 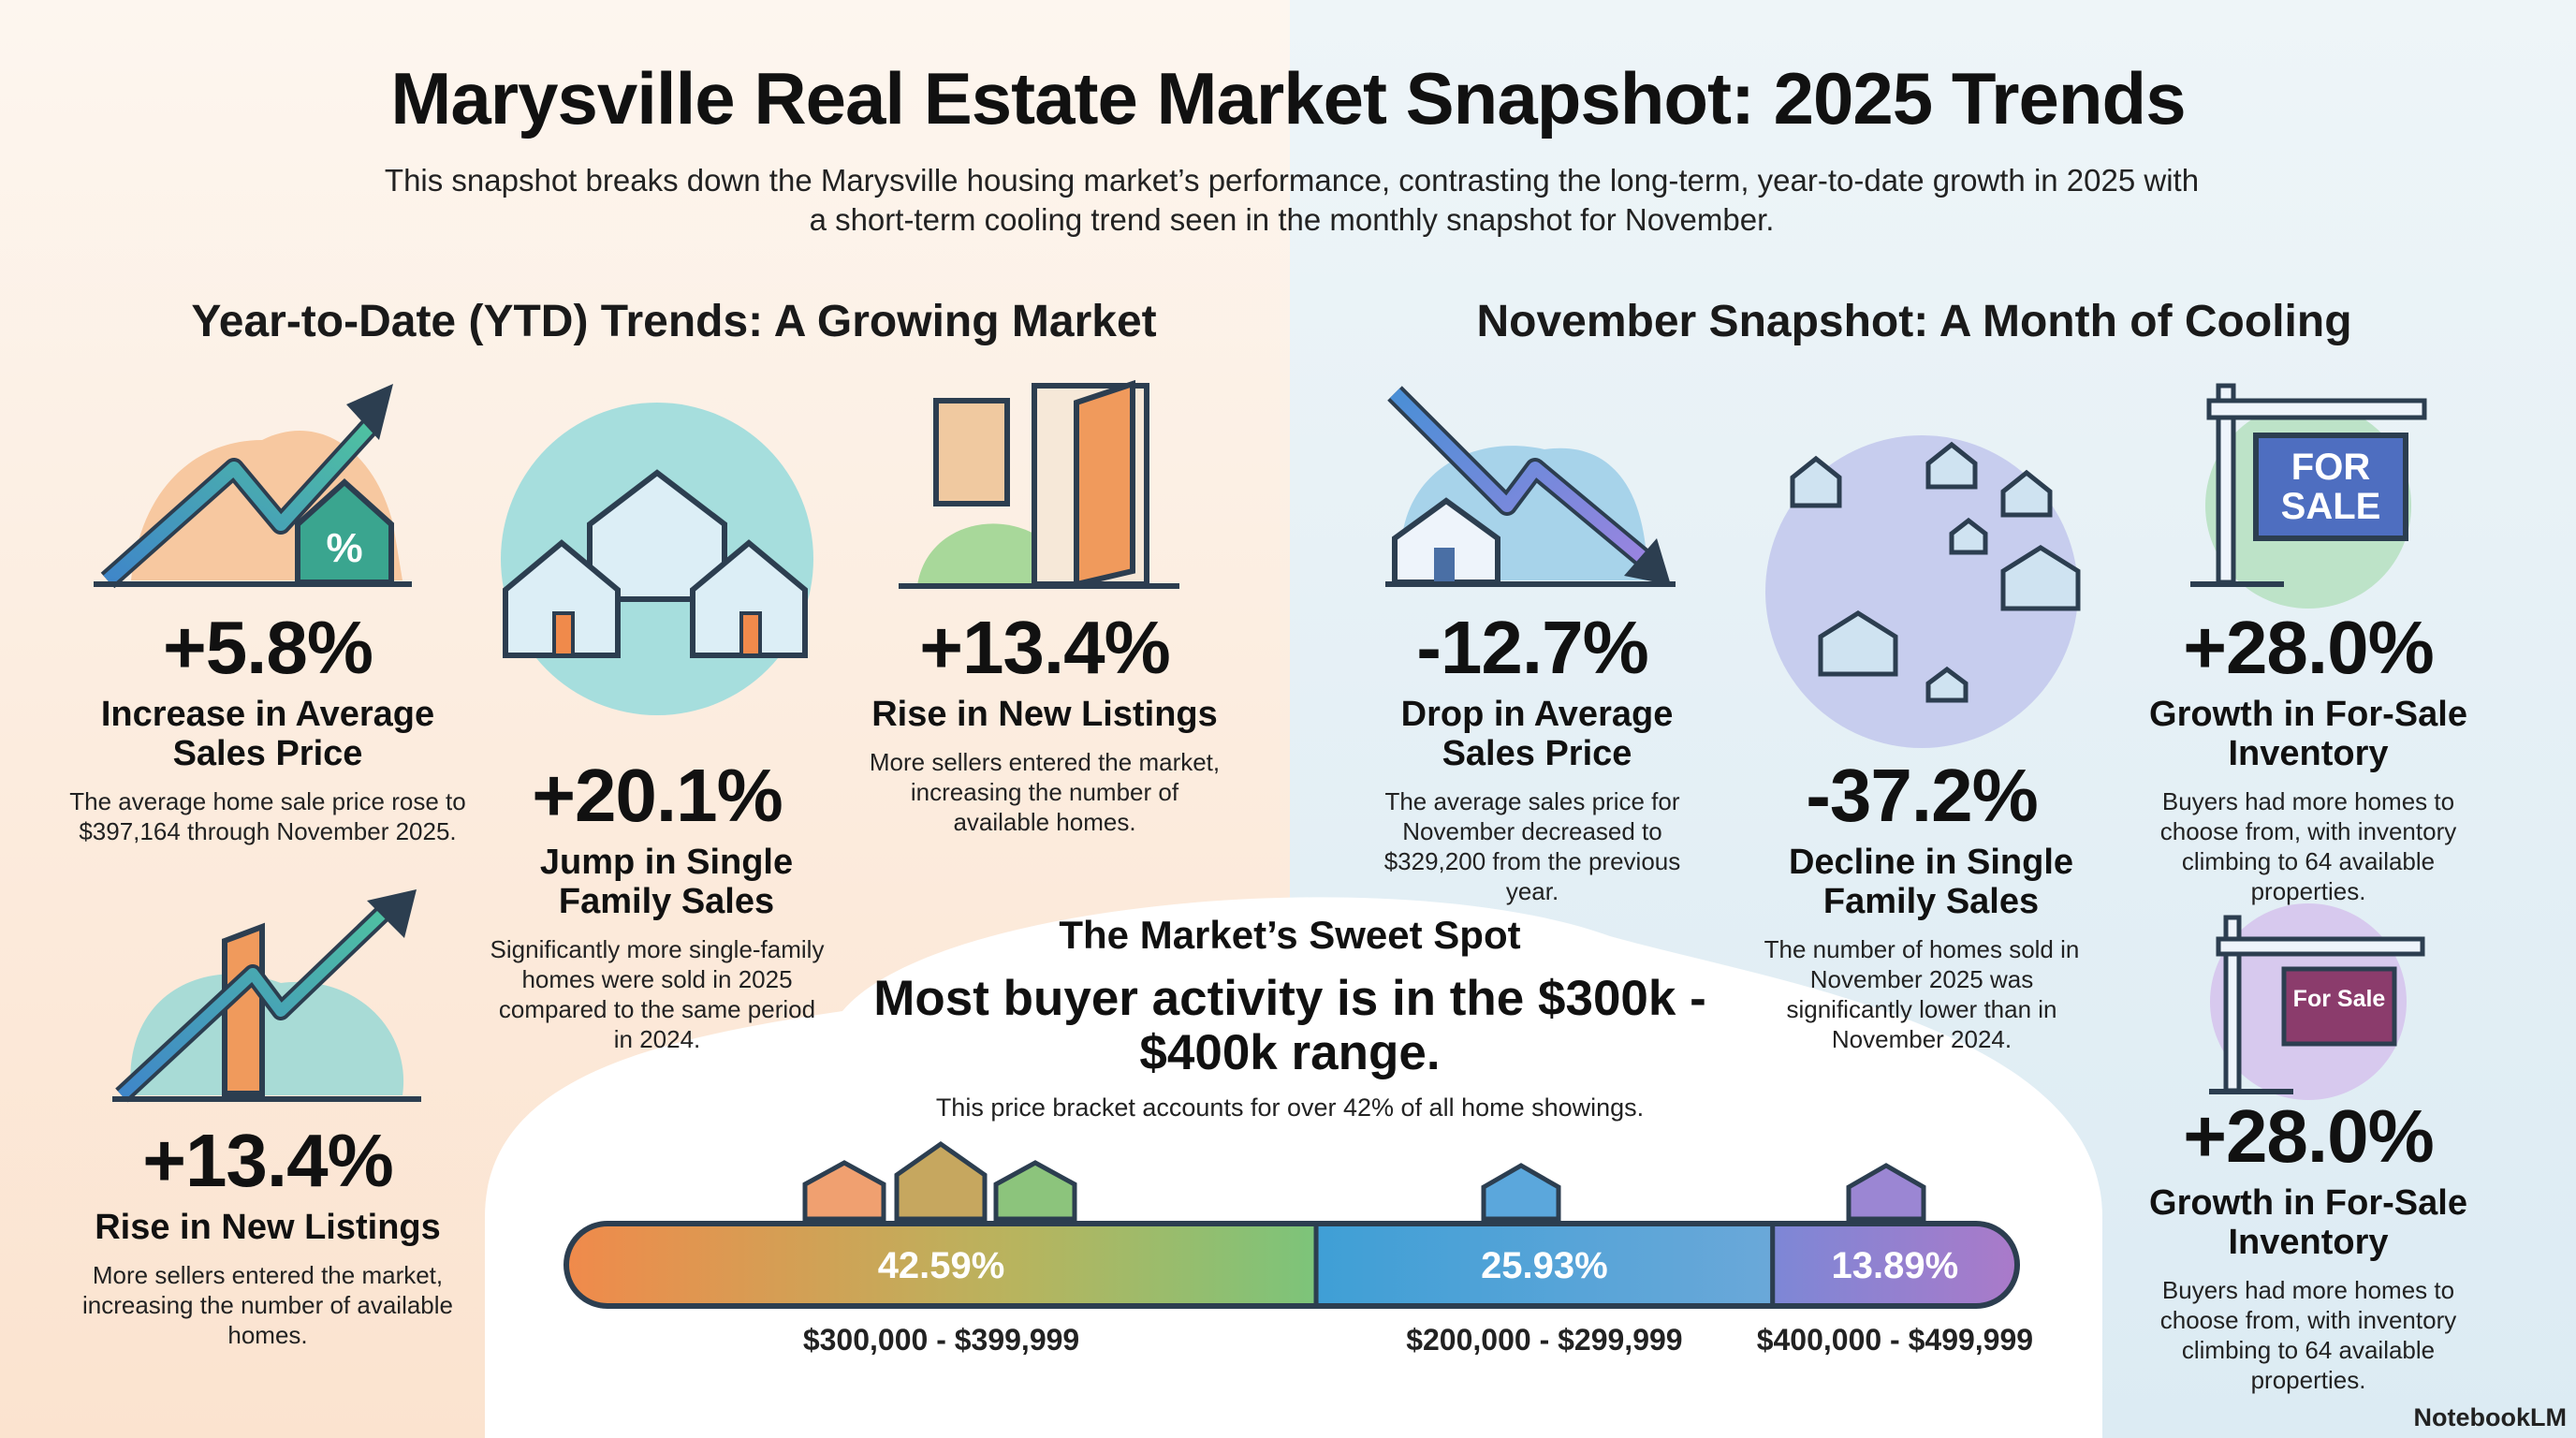 I want to click on segment-label: 42.59%, so click(x=941, y=1265).